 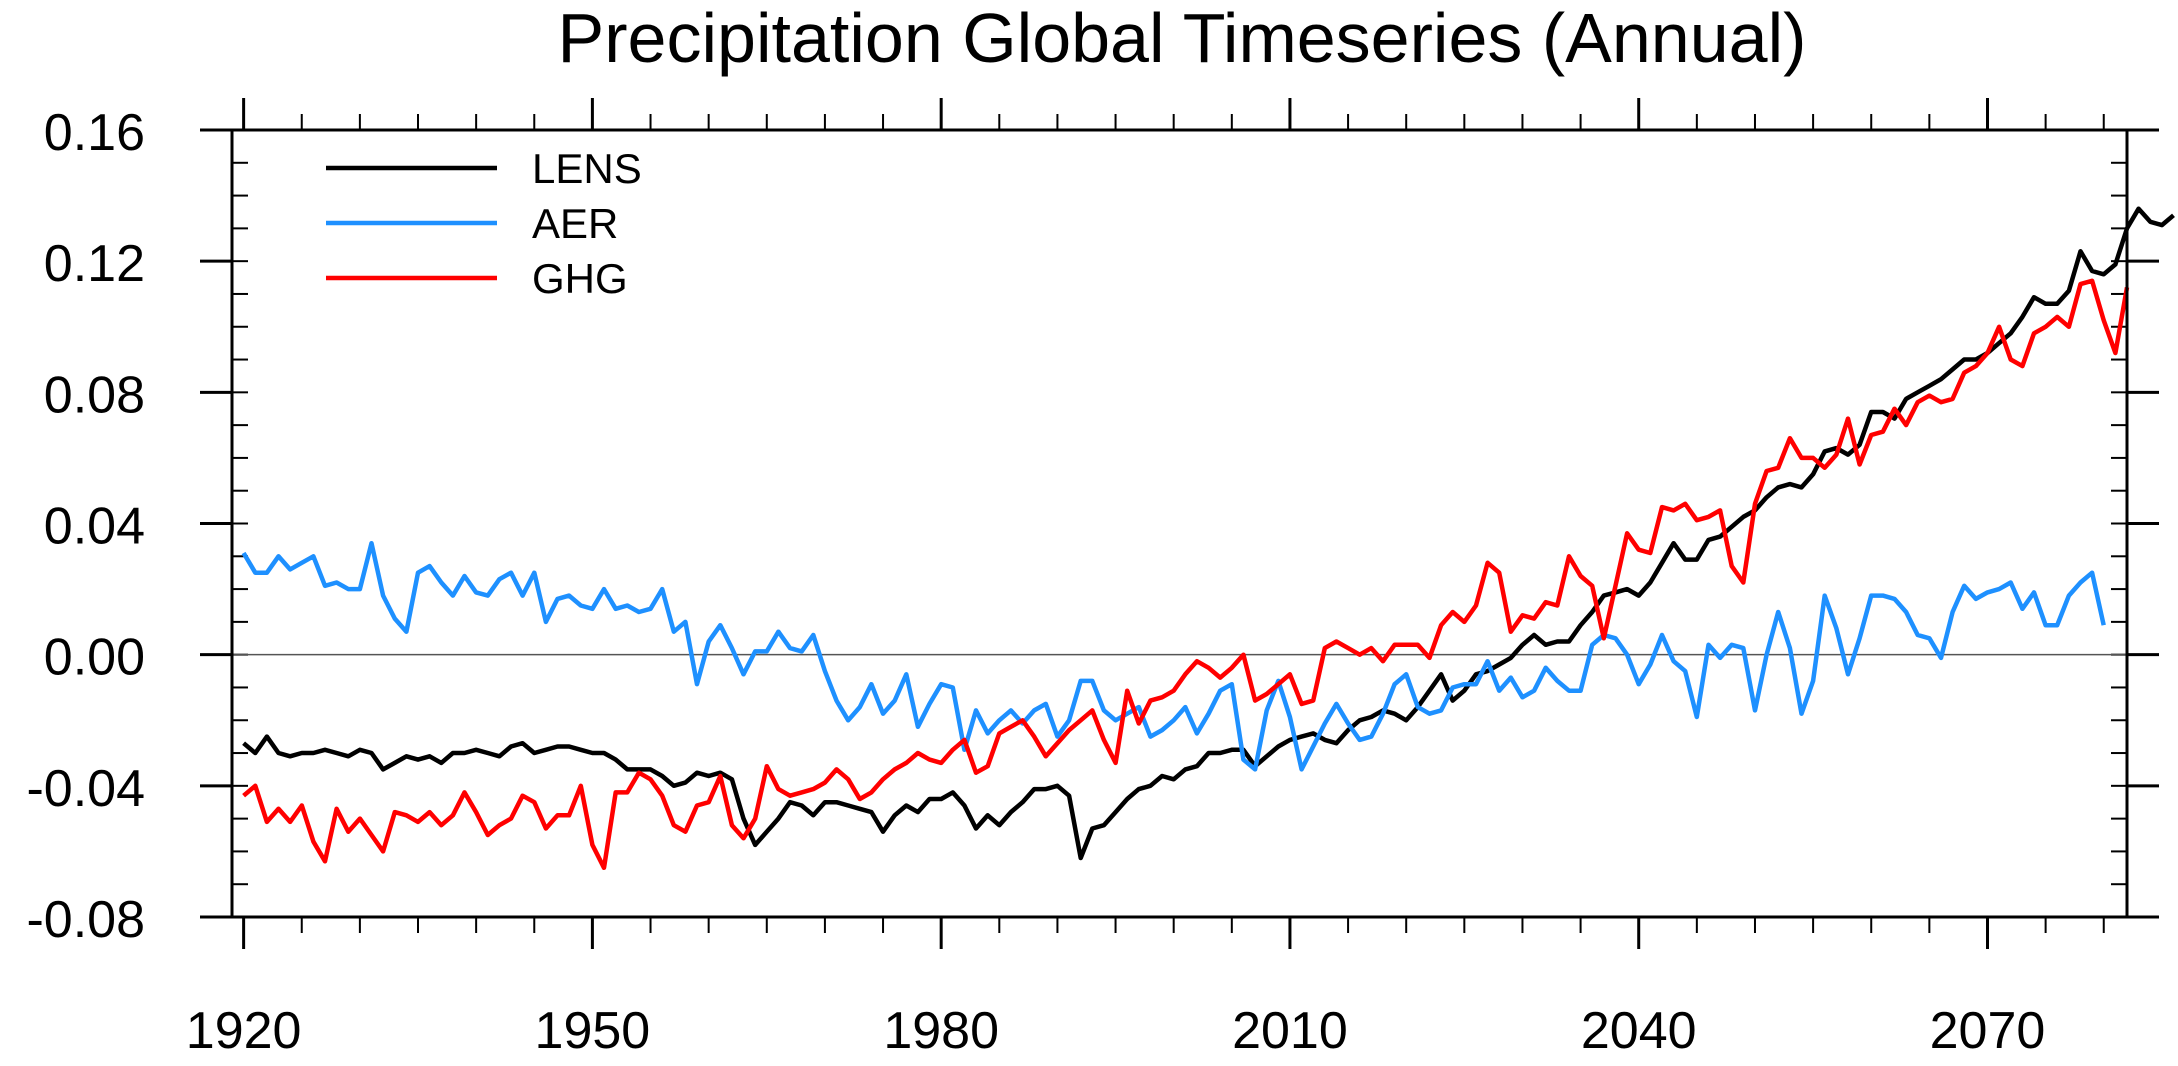 What do you see at coordinates (94, 395) in the screenshot?
I see `y-tick-label: 0.08` at bounding box center [94, 395].